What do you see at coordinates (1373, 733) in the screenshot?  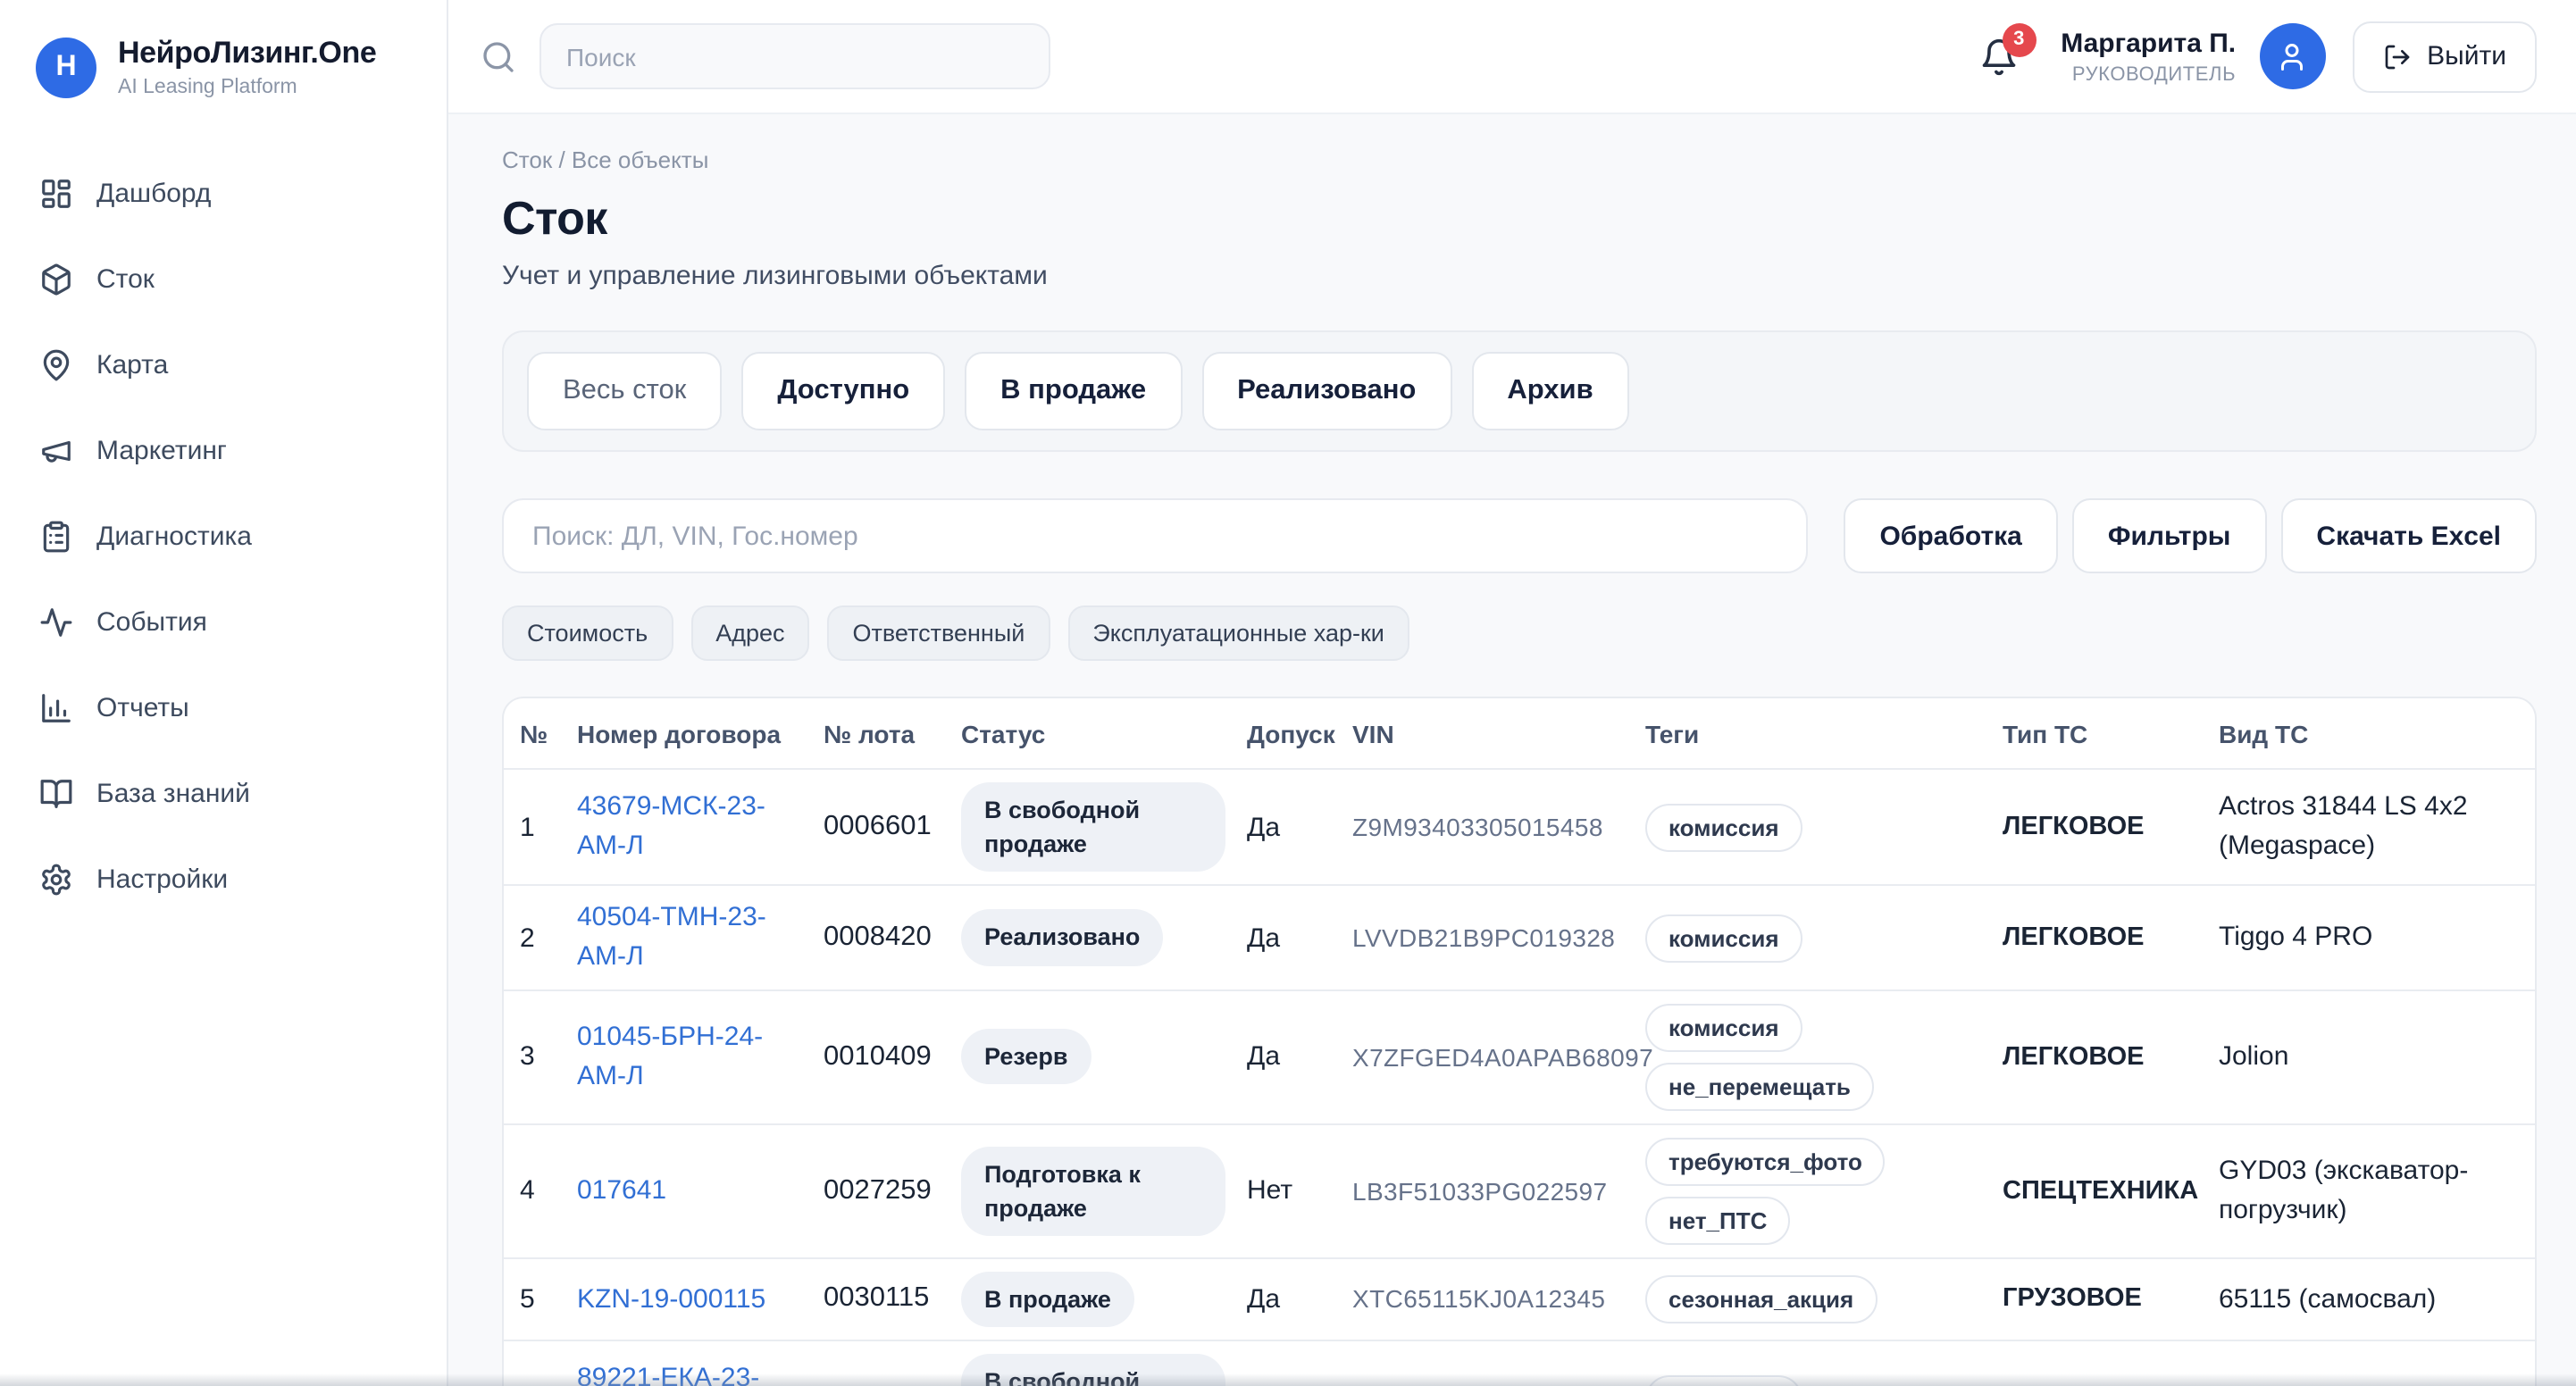 I see `table-header-cell: VIN` at bounding box center [1373, 733].